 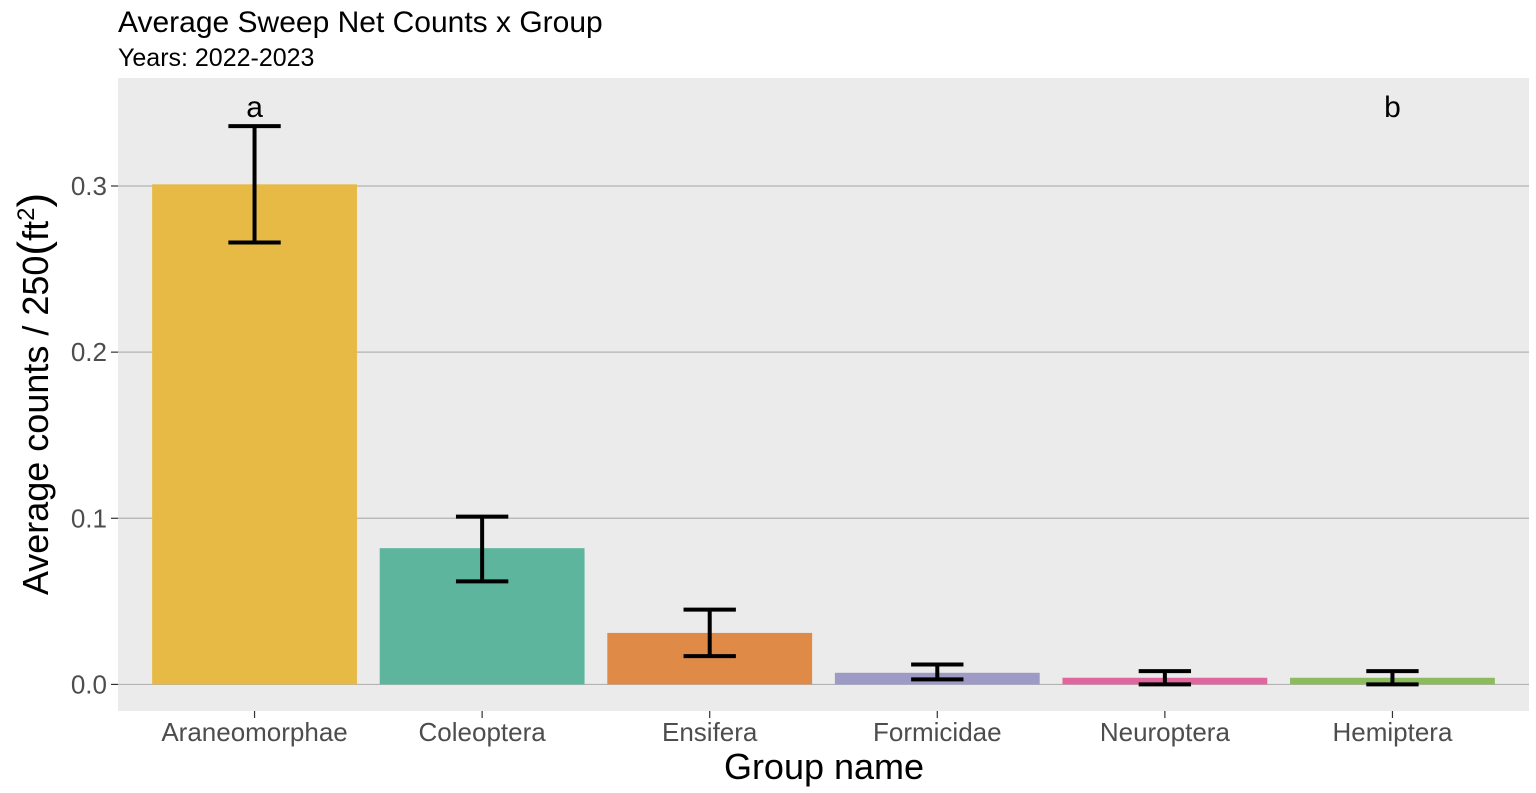 I want to click on x-tick-label: Hemiptera, so click(x=1392, y=732).